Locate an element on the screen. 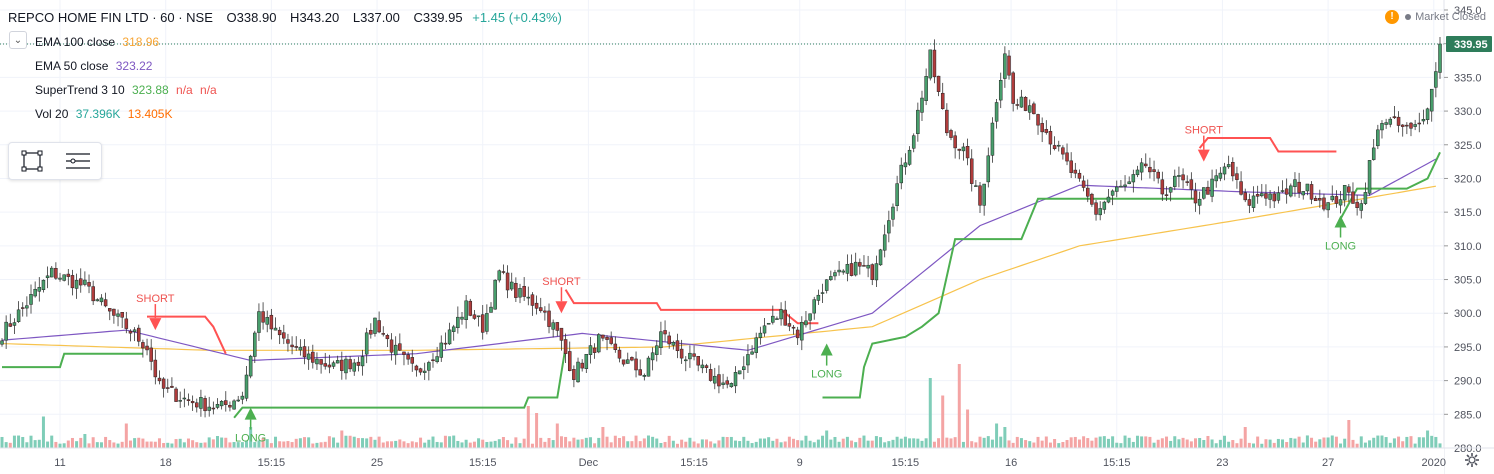 This screenshot has height=474, width=1494. legend-collapse-button: ⌄ is located at coordinates (18, 40).